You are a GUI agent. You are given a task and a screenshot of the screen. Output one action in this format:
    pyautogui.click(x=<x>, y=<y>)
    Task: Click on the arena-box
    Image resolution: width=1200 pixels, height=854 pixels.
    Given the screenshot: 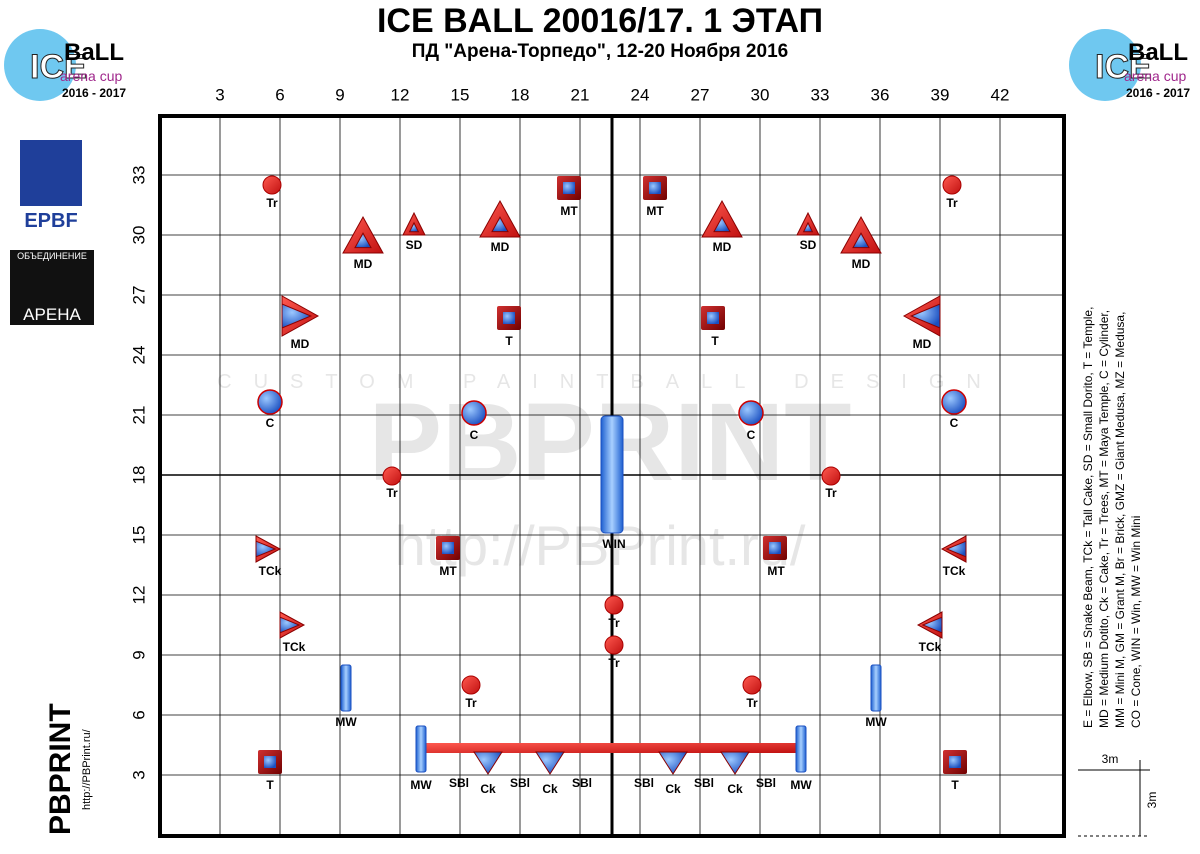 What is the action you would take?
    pyautogui.click(x=52, y=287)
    